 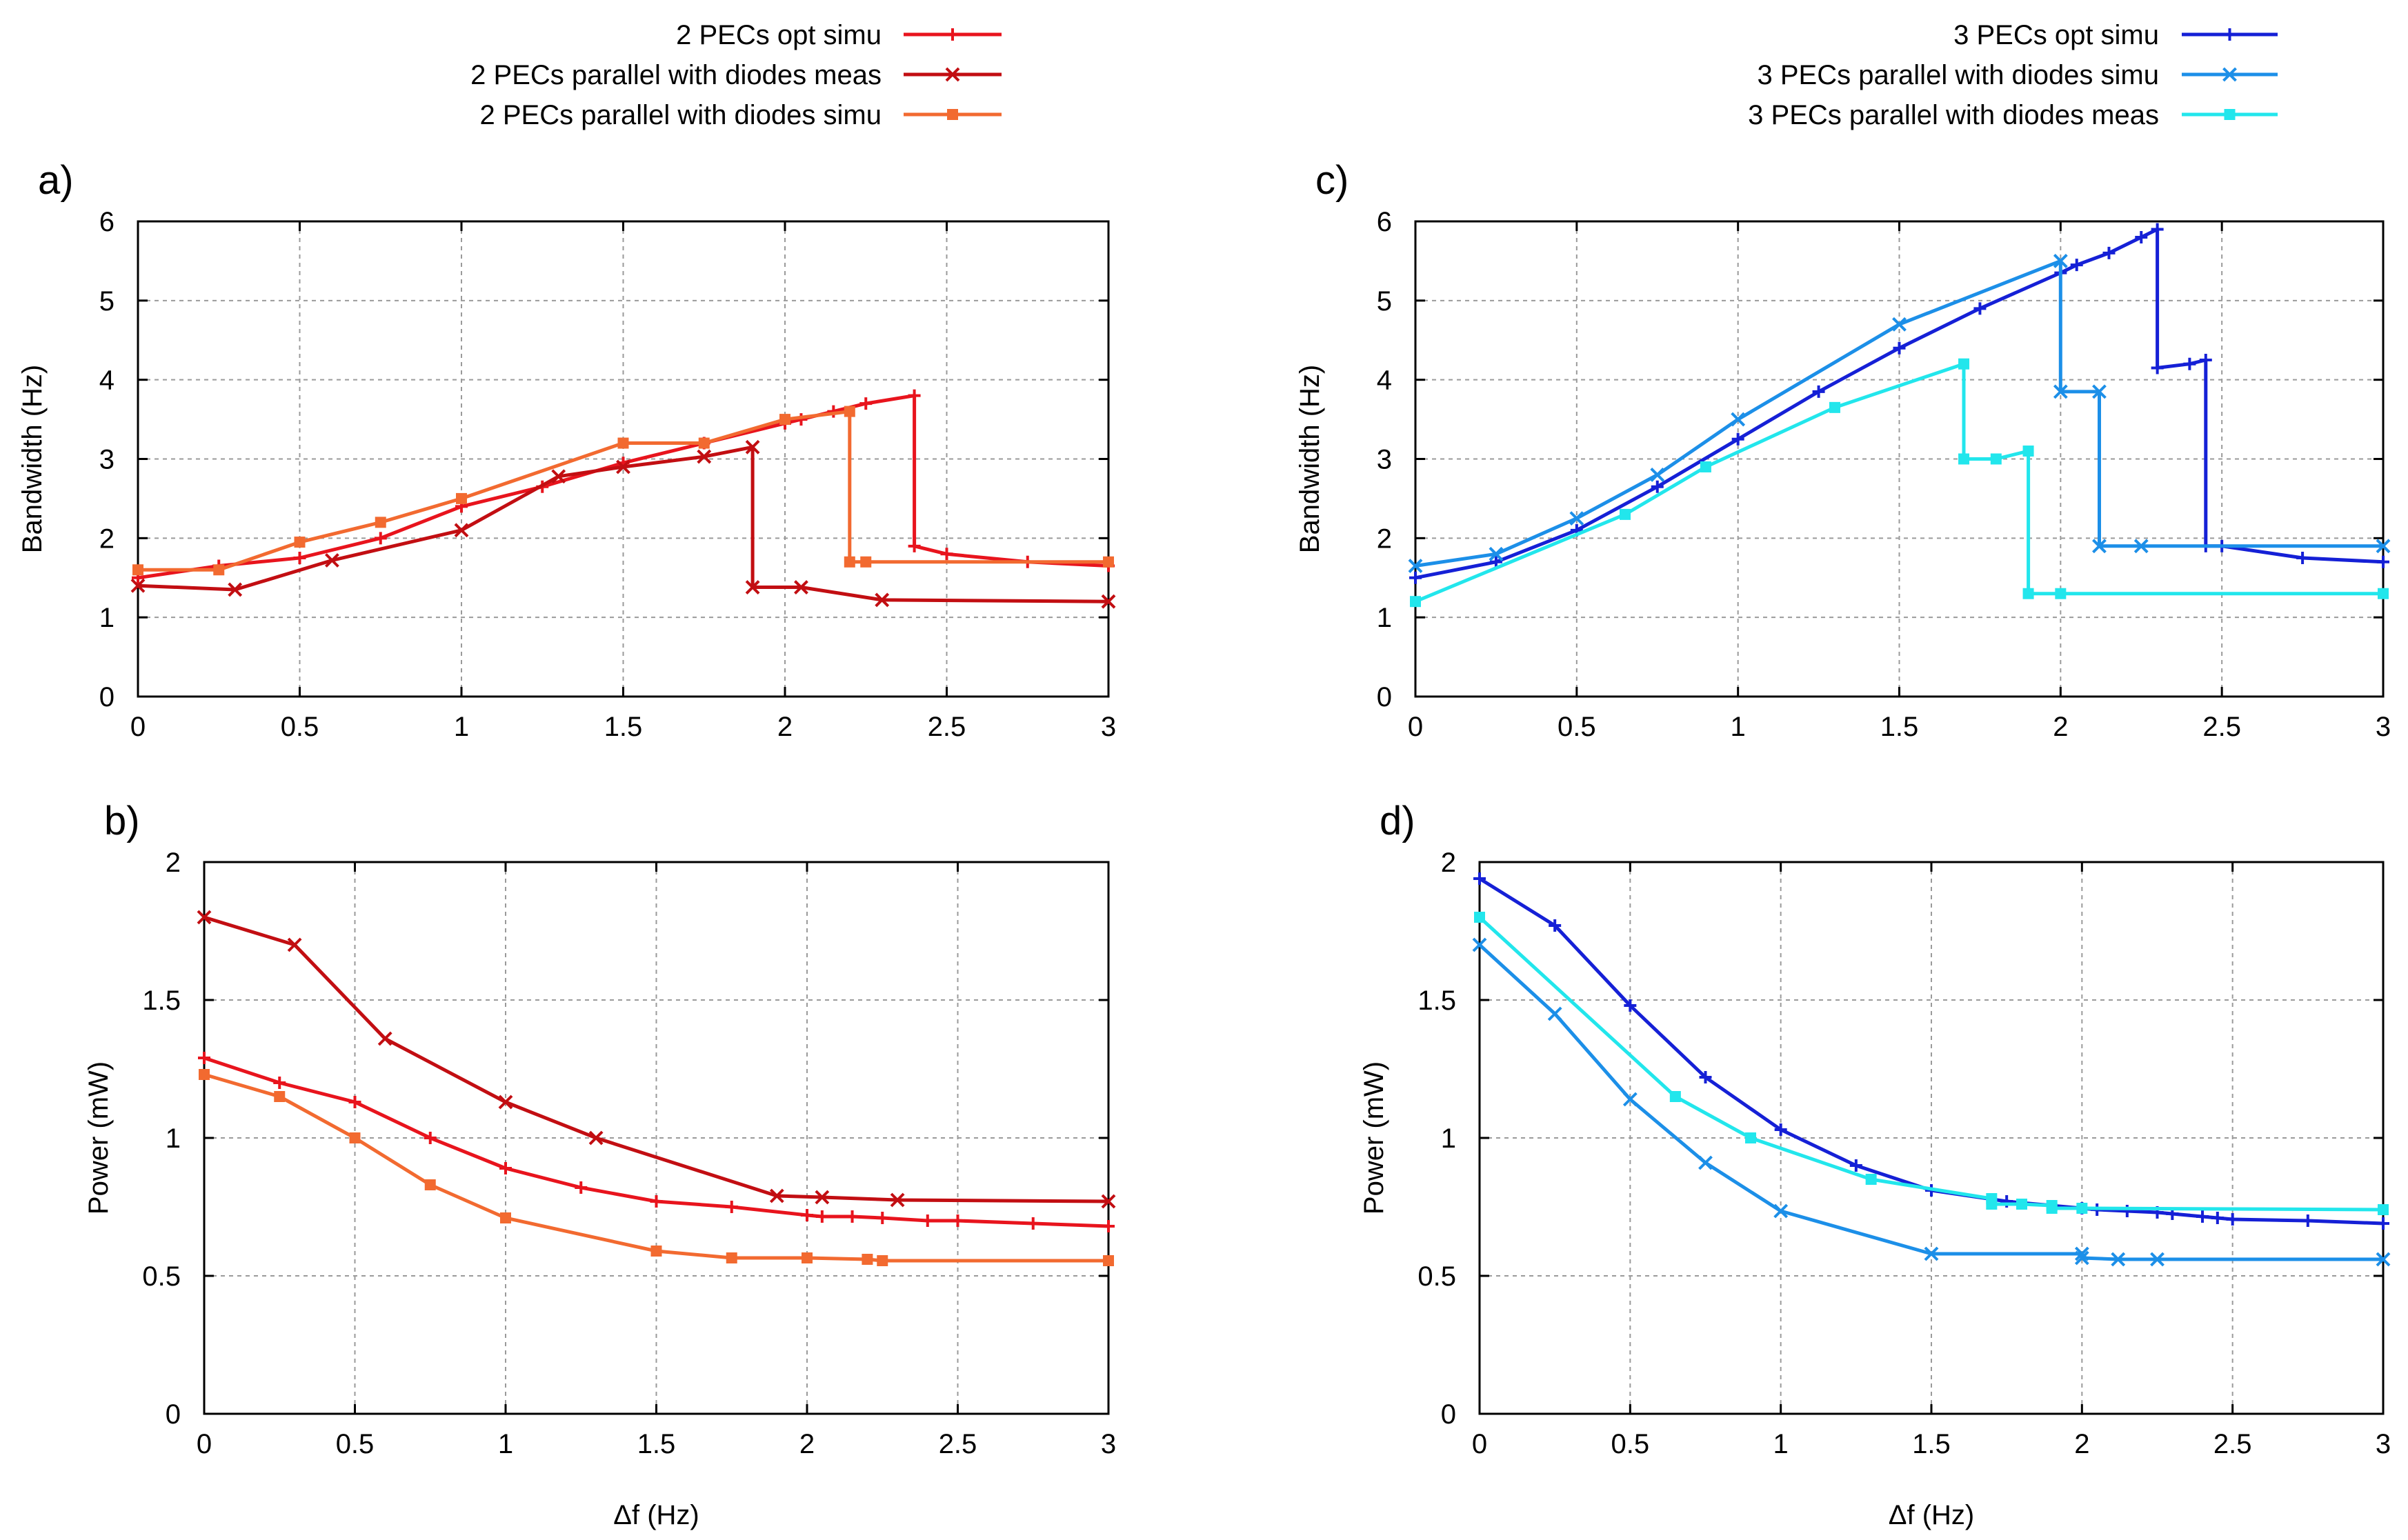 I want to click on panel-label: a), so click(x=56, y=180).